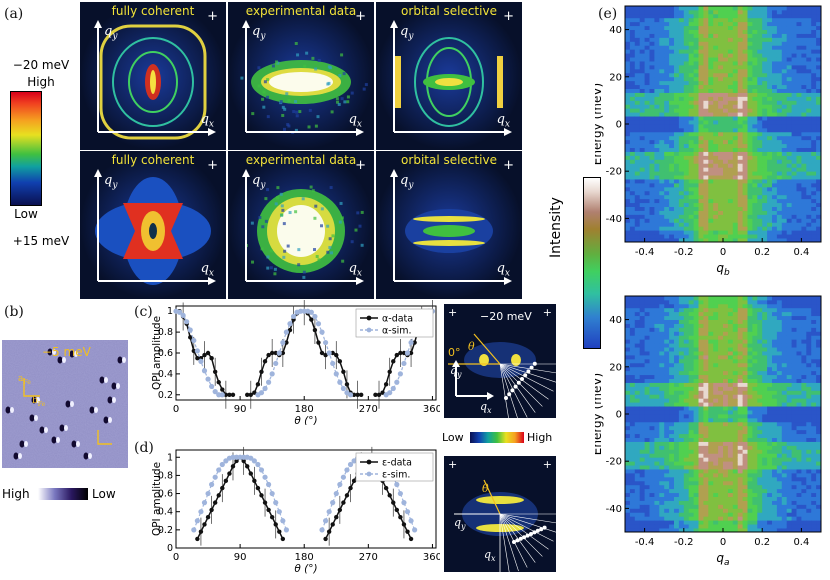 Image resolution: width=830 pixels, height=580 pixels. Describe the element at coordinates (471, 346) in the screenshot. I see `inset-c-theta: θ` at that location.